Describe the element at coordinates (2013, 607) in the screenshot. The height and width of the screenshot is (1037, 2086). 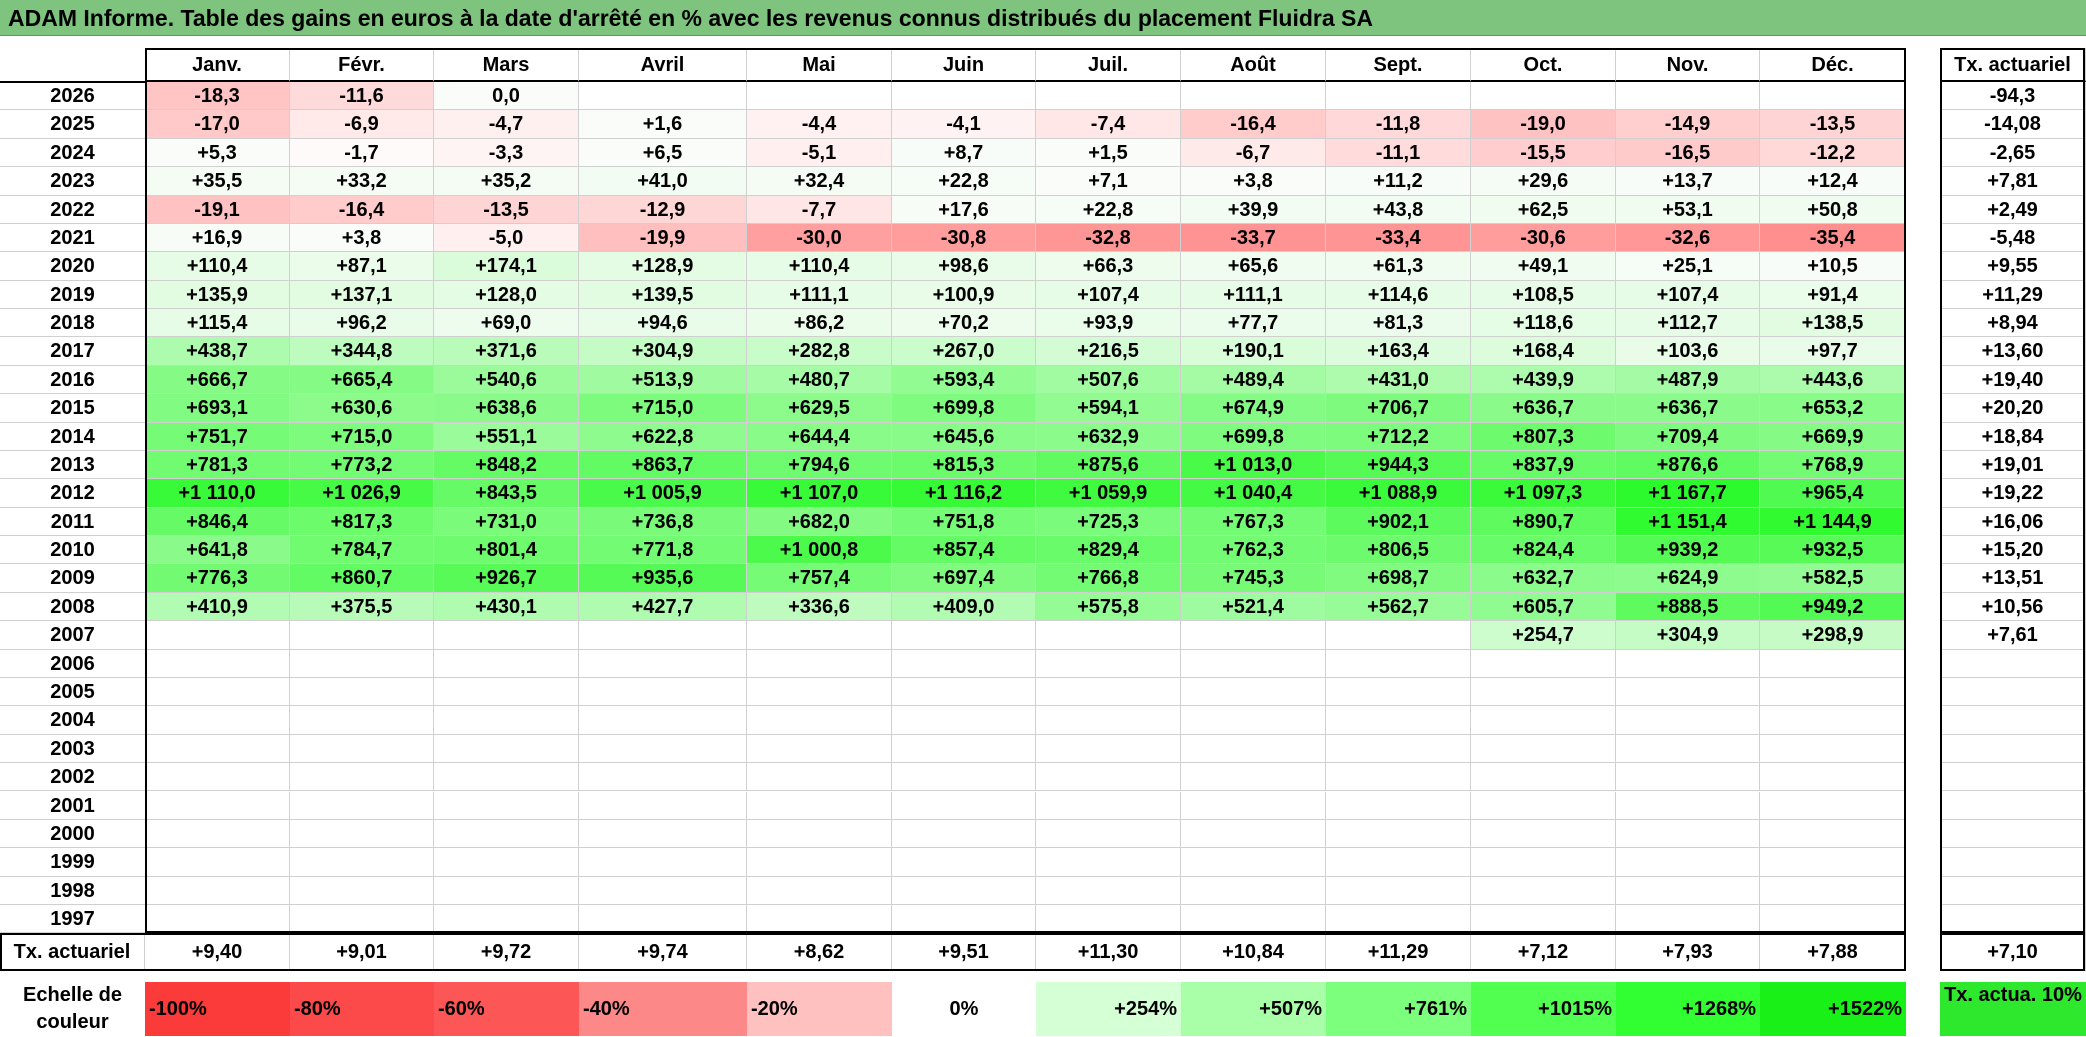
I see `tx-cell: +10,56` at that location.